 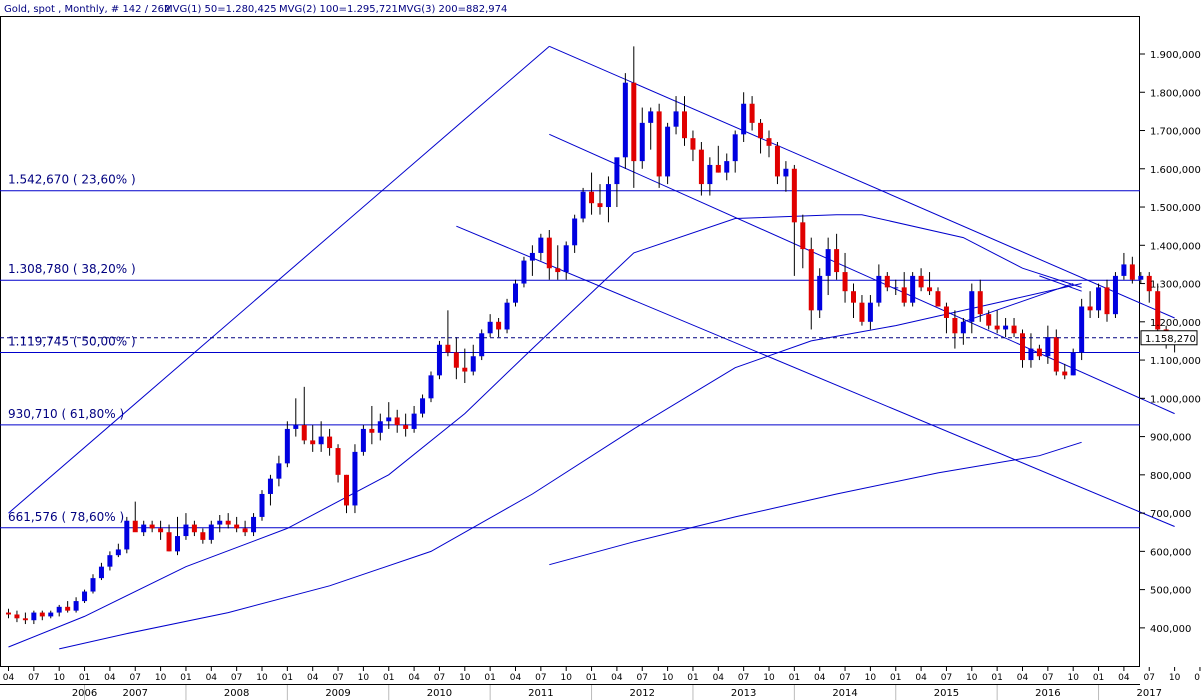 What do you see at coordinates (452, 9) in the screenshot?
I see `ma3-label: MVG(3) 200=882,974` at bounding box center [452, 9].